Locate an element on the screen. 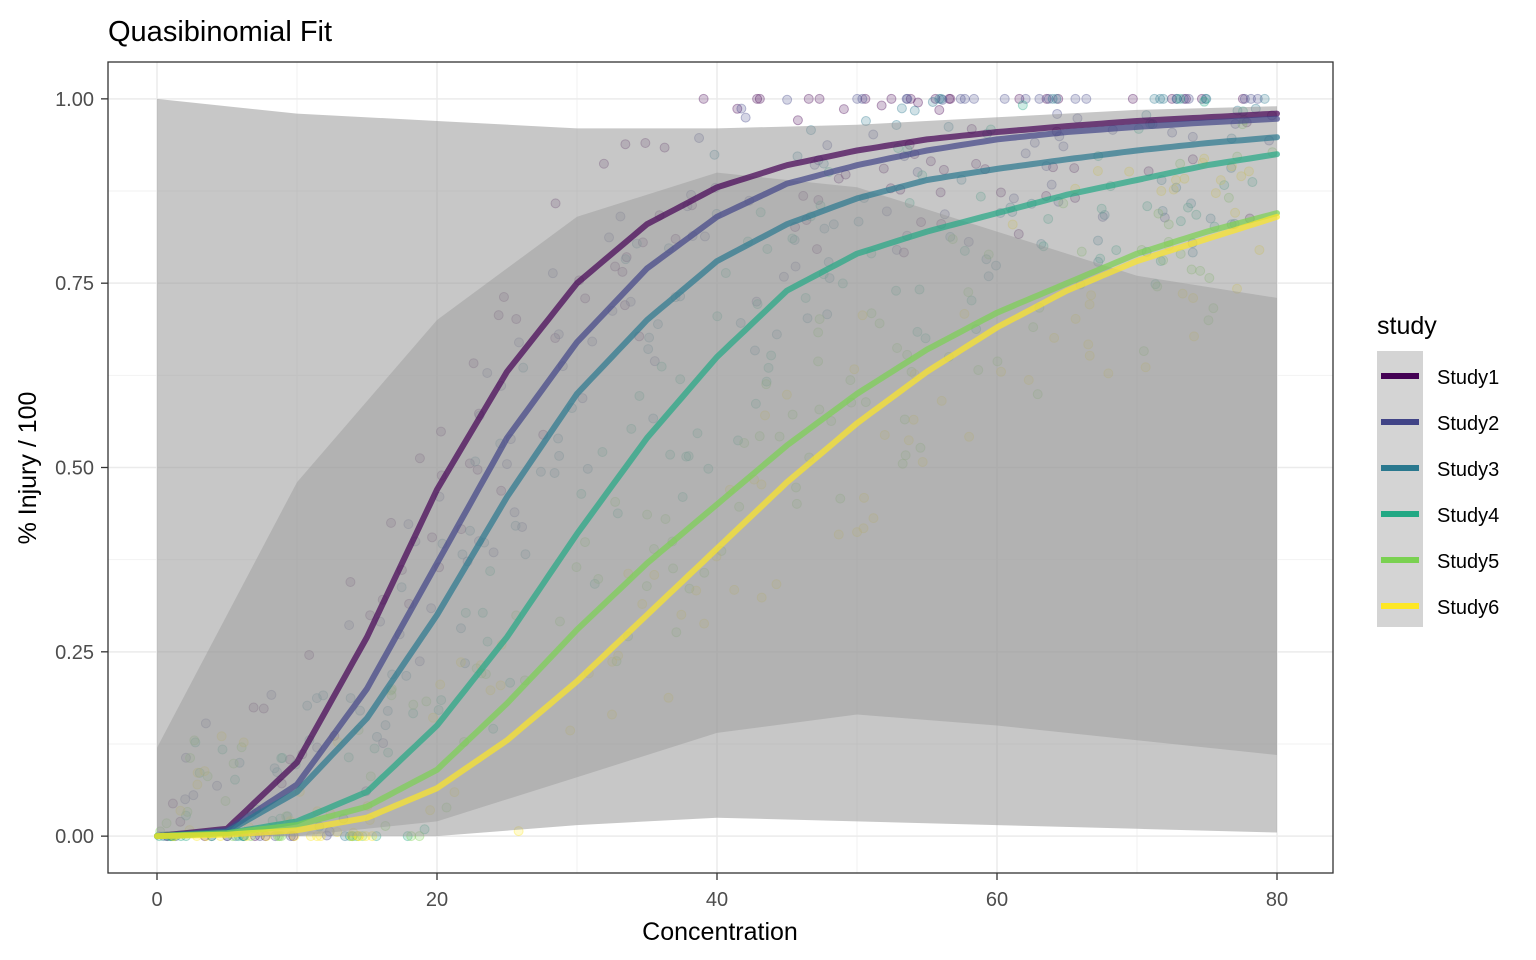 This screenshot has height=960, width=1536. y-tick-label: 0.75 is located at coordinates (74, 284).